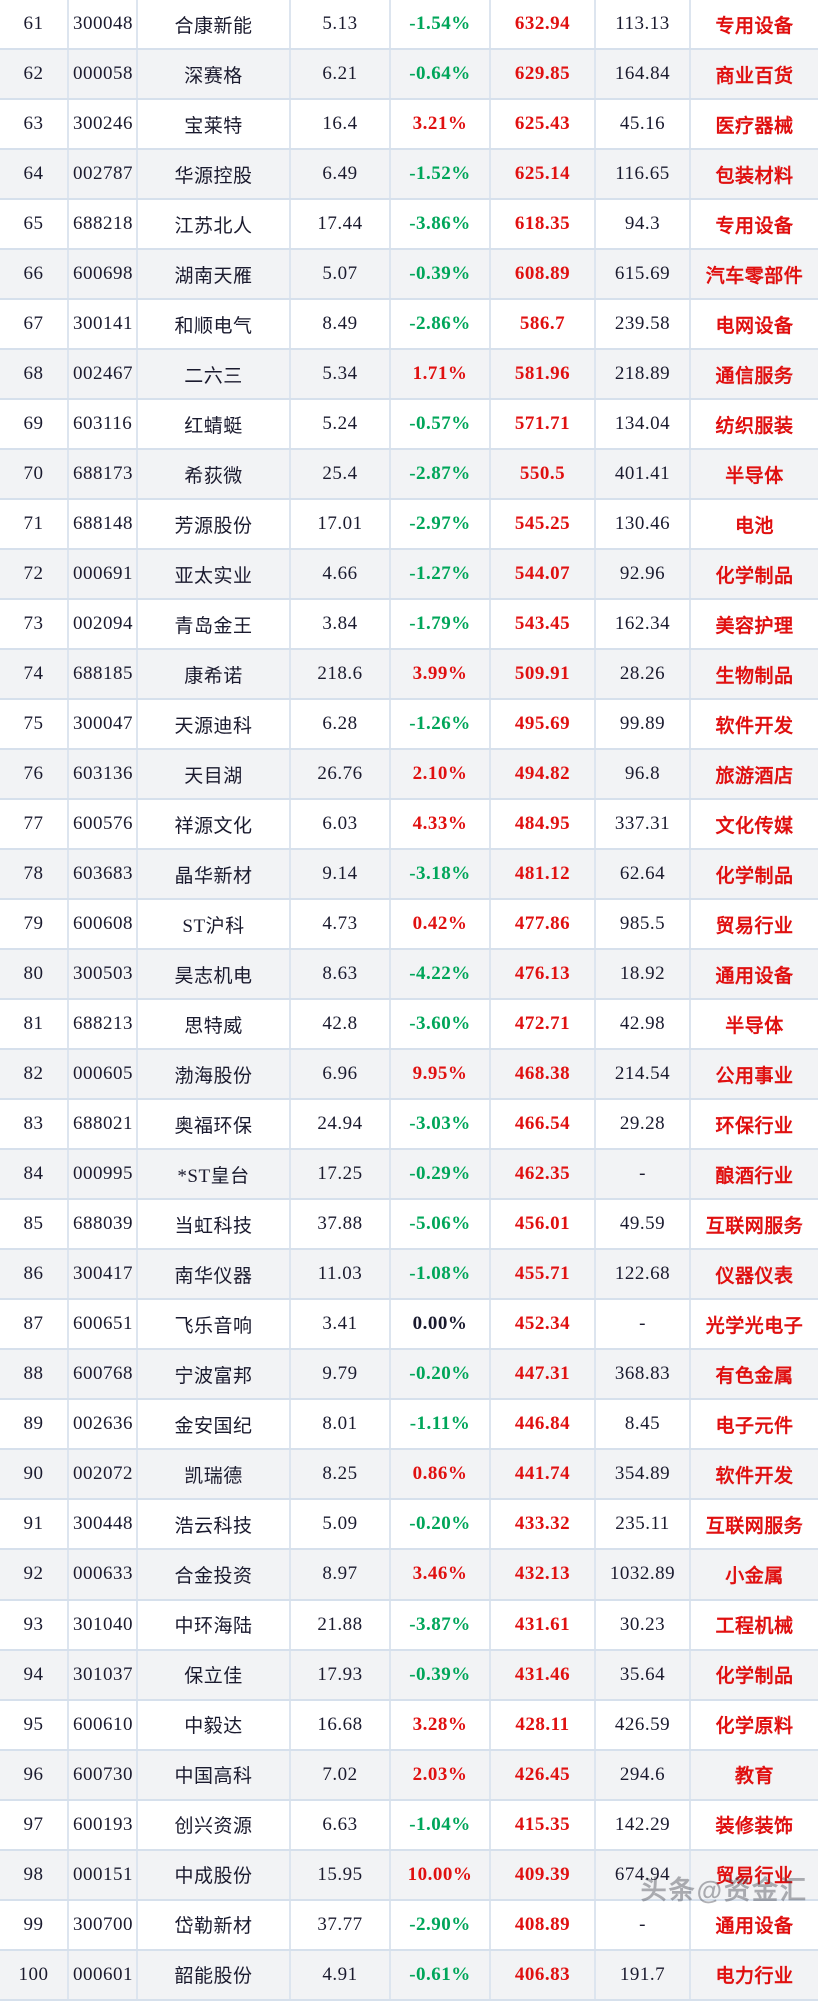 The width and height of the screenshot is (818, 2001). What do you see at coordinates (409, 325) in the screenshot?
I see `table-row: 67 300141 和顺电气 8.49 -2.86% 586.7 239.58 电网设备` at bounding box center [409, 325].